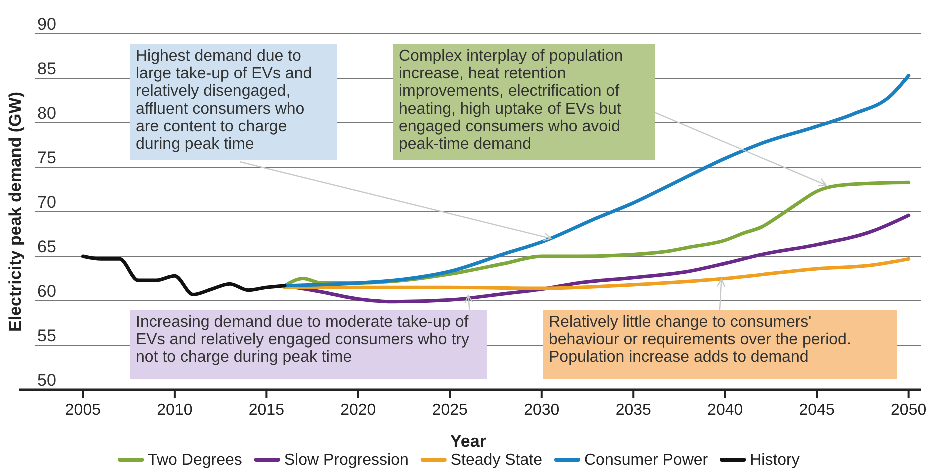 The image size is (934, 473). What do you see at coordinates (700, 340) in the screenshot?
I see `annotation: Relatively little change to consumers' behaviour or requirements over the period. Population increase adds to demand` at bounding box center [700, 340].